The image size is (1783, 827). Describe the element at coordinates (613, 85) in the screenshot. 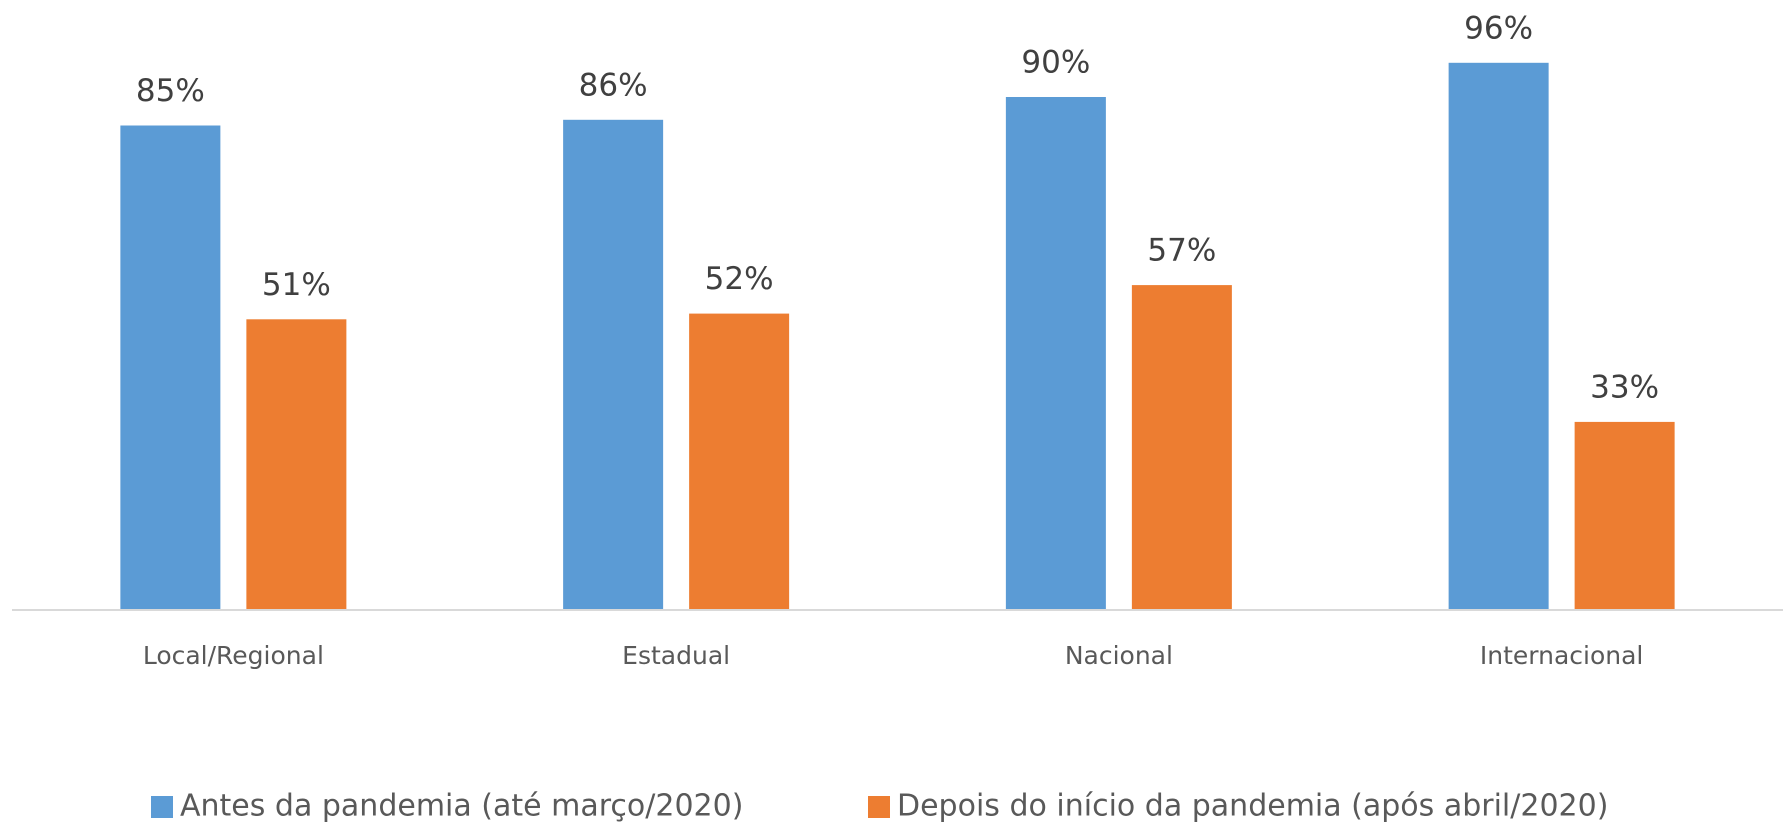

I see `value-label: 86%` at that location.